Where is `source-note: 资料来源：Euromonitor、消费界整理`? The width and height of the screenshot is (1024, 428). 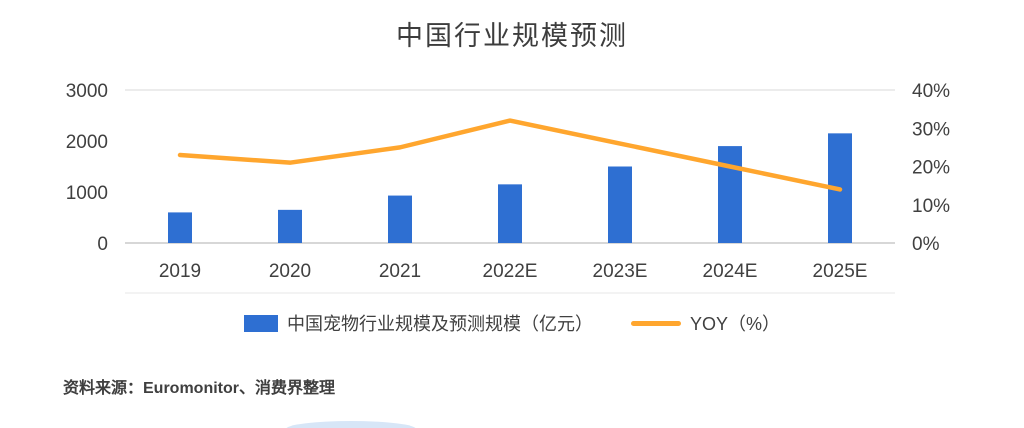
source-note: 资料来源：Euromonitor、消费界整理 is located at coordinates (199, 388).